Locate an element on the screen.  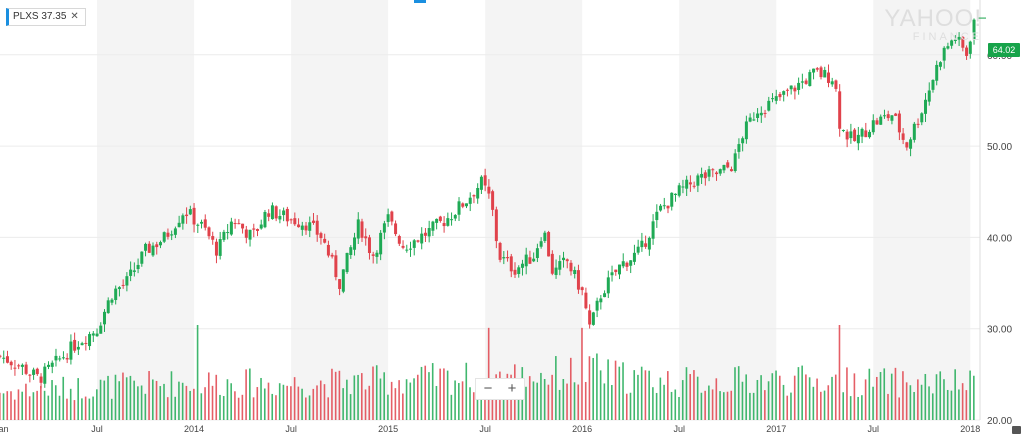
logo-line1: YAHOO! is located at coordinates (933, 18).